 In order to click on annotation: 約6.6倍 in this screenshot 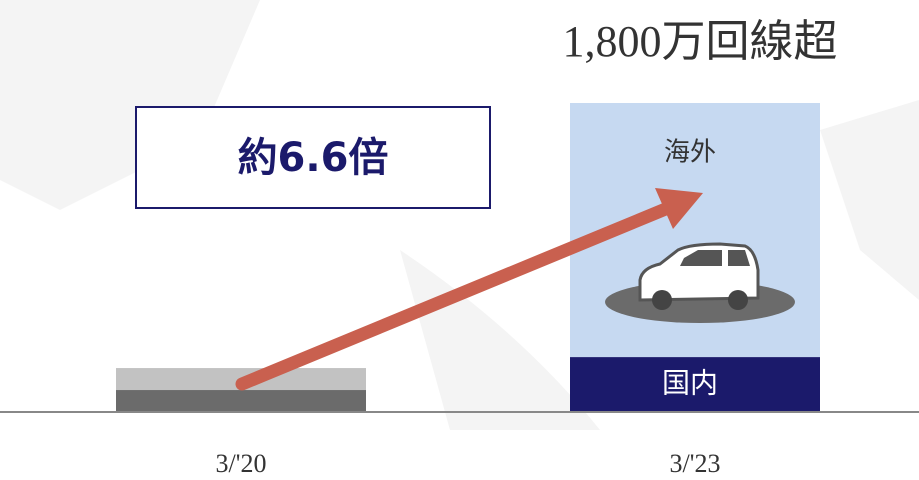, I will do `click(313, 158)`.